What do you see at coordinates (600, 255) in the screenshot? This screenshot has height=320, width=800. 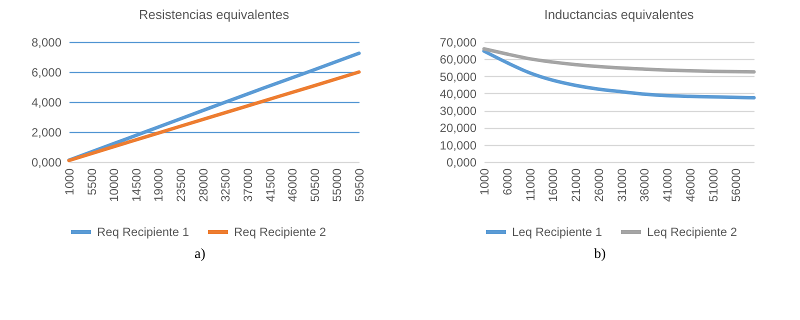 I see `text: b)` at bounding box center [600, 255].